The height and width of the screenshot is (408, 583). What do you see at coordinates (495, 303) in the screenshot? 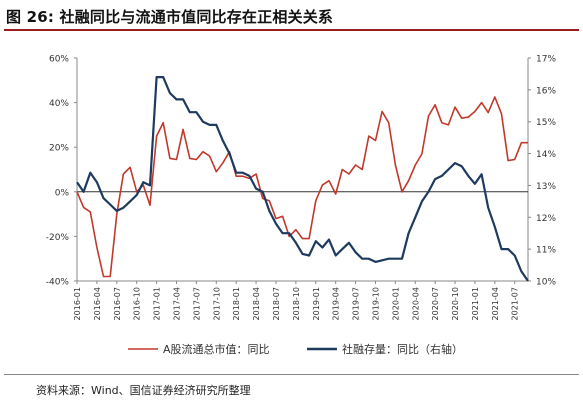
I see `x-tick-label: 2021-04` at bounding box center [495, 303].